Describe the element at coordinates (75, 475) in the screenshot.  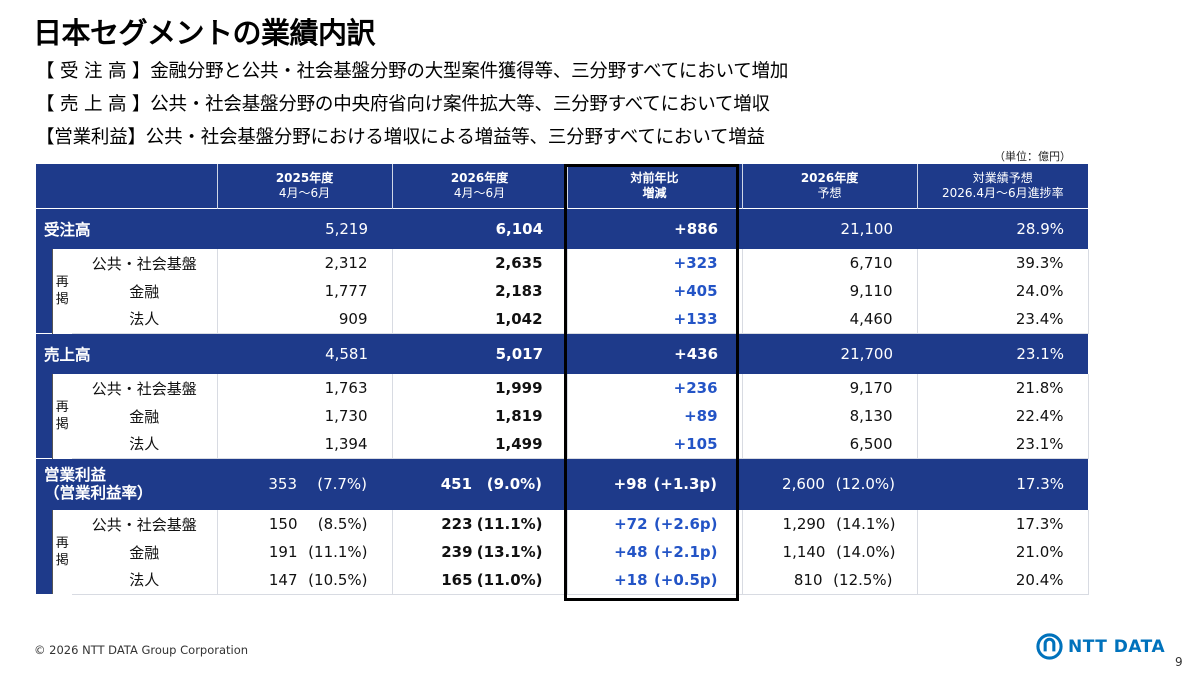
I see `section-label-main: 営業利益` at that location.